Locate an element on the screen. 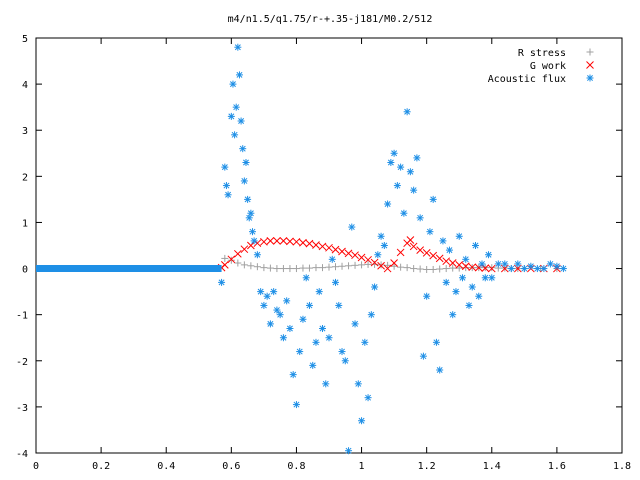  y-tick-label: -1 is located at coordinates (22, 316).